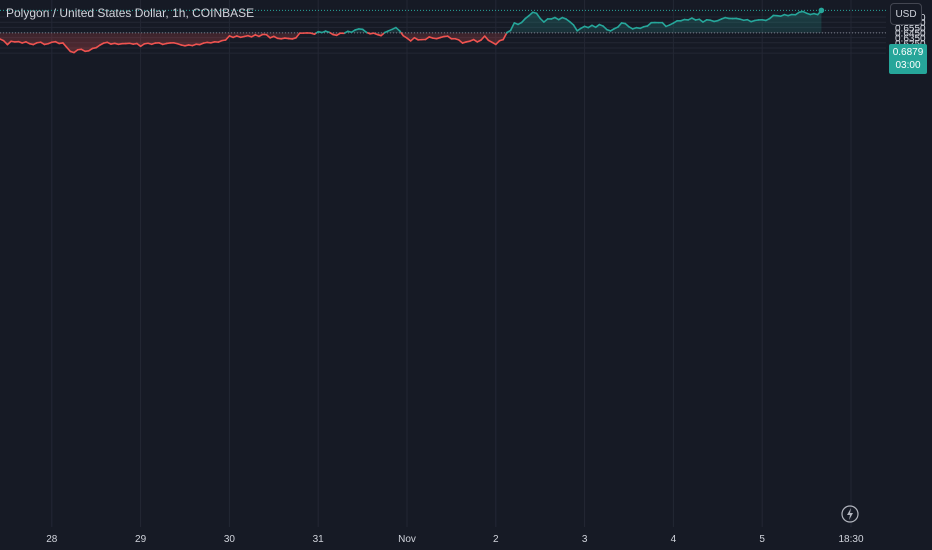 This screenshot has height=550, width=932. I want to click on x-tick-label: 4, so click(674, 539).